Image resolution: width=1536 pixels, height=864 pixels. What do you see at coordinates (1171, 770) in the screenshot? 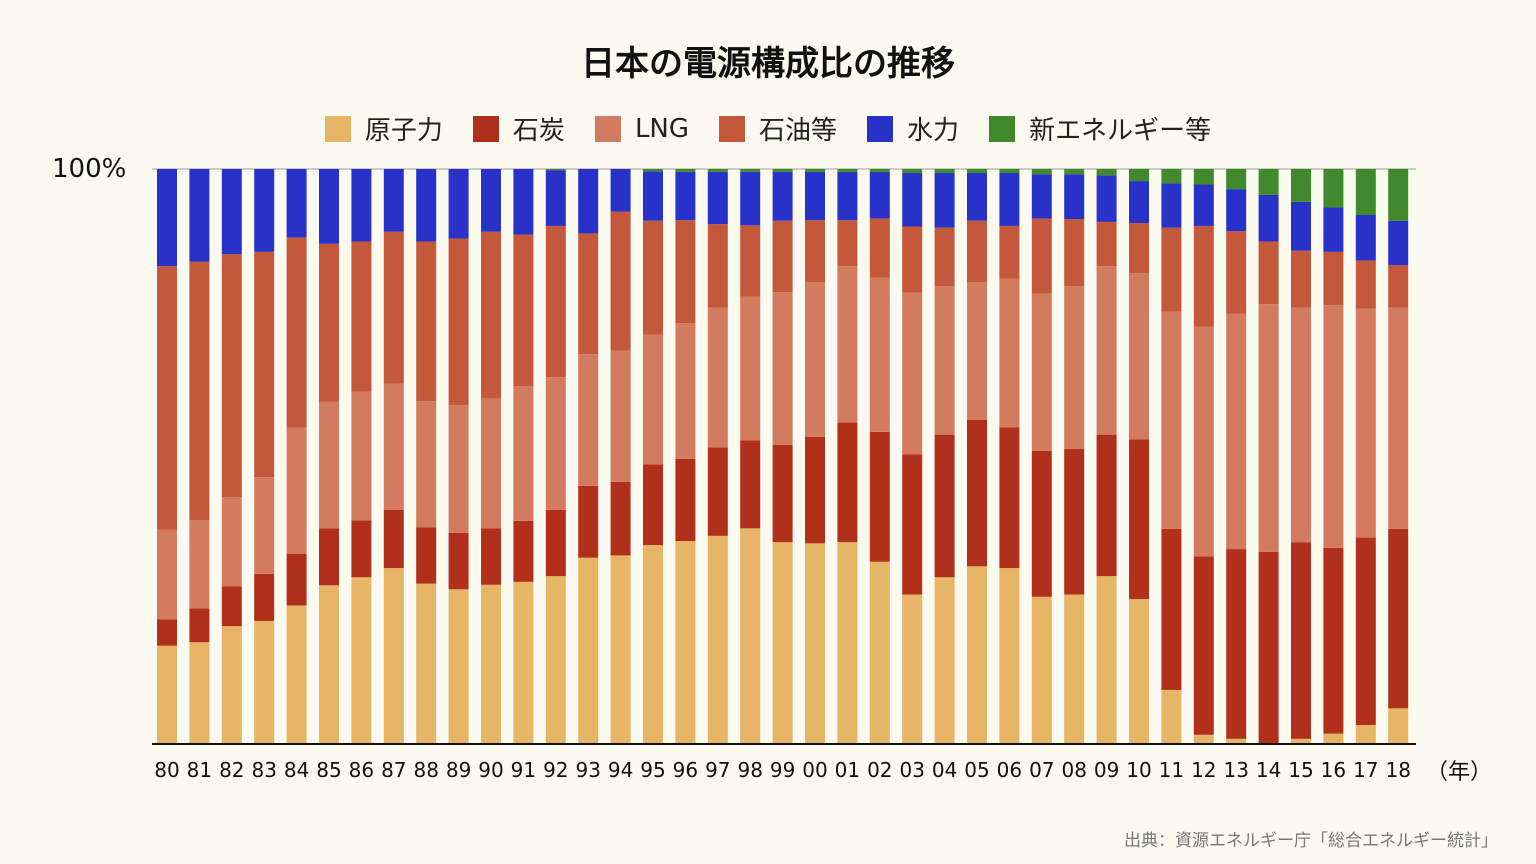
I see `x-tick-label: 11` at bounding box center [1171, 770].